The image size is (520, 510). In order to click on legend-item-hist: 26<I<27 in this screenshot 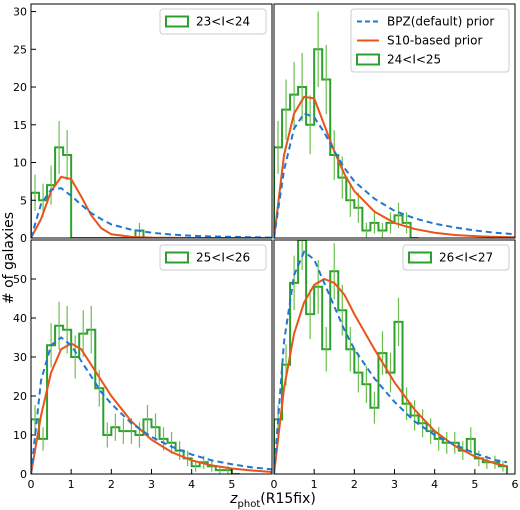, I will do `click(450, 258)`.